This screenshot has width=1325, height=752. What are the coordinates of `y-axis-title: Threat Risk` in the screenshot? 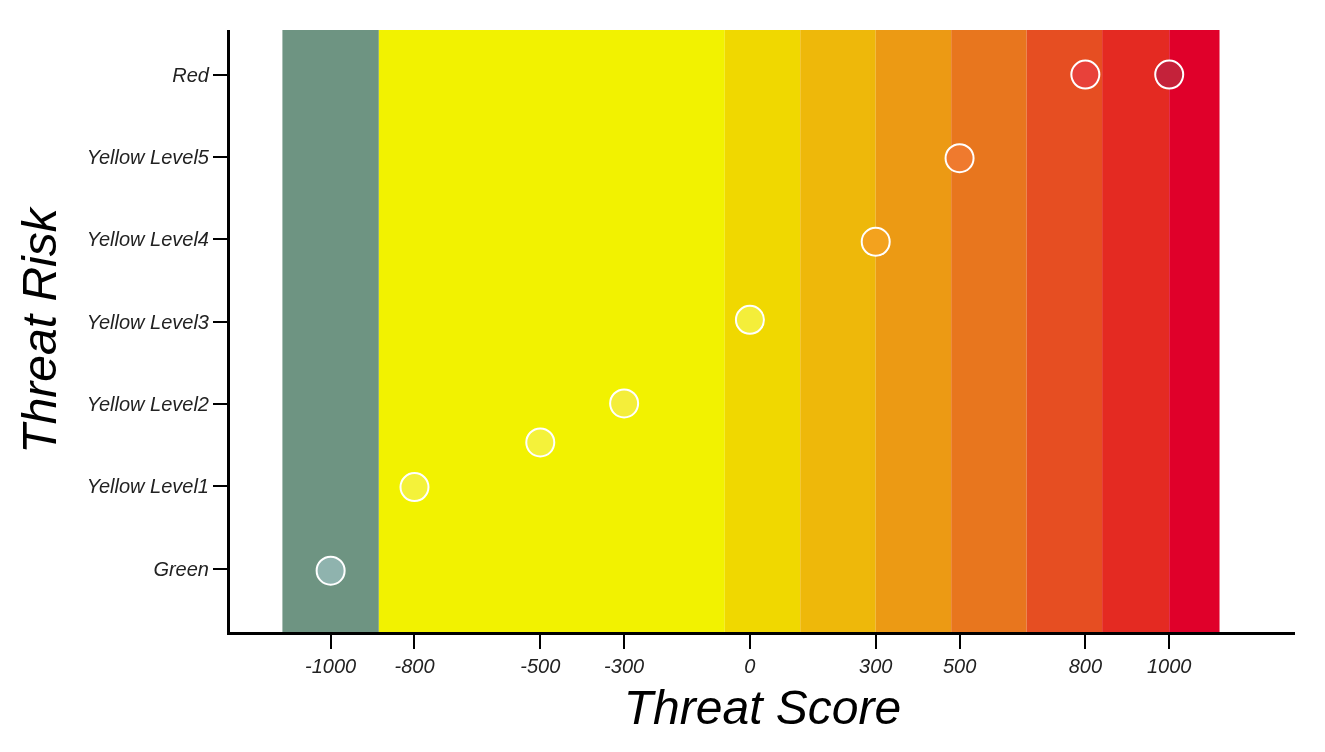 It's located at (40, 329).